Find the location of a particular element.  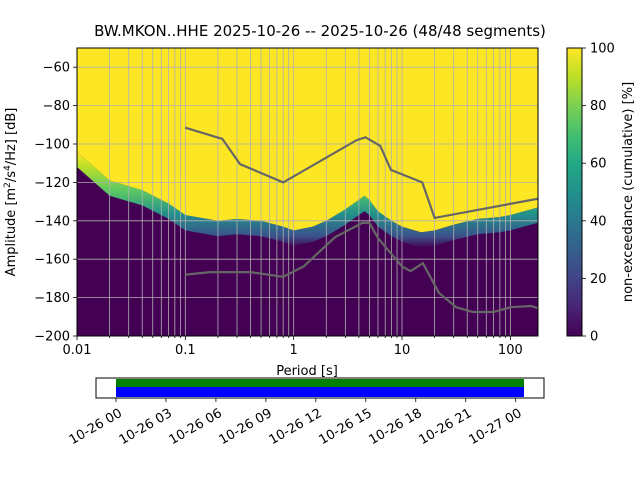

x-axis-label: Period [s] is located at coordinates (307, 371).